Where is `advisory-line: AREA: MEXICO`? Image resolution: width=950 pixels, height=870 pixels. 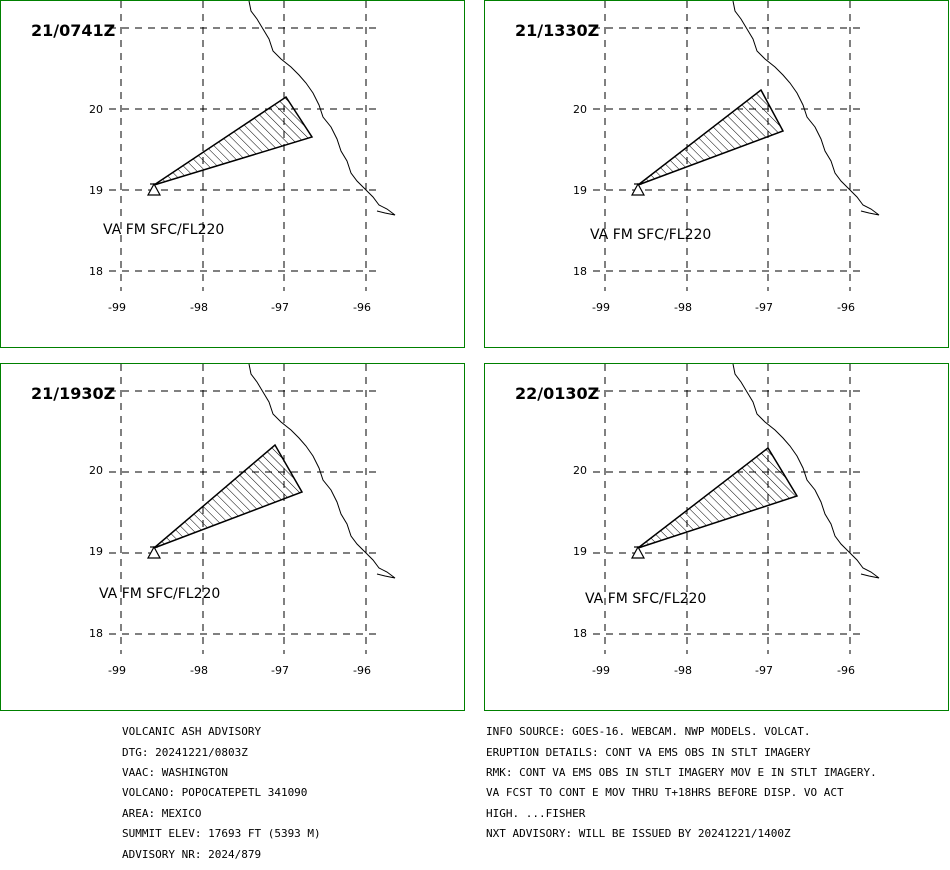
advisory-line: AREA: MEXICO is located at coordinates (162, 813).